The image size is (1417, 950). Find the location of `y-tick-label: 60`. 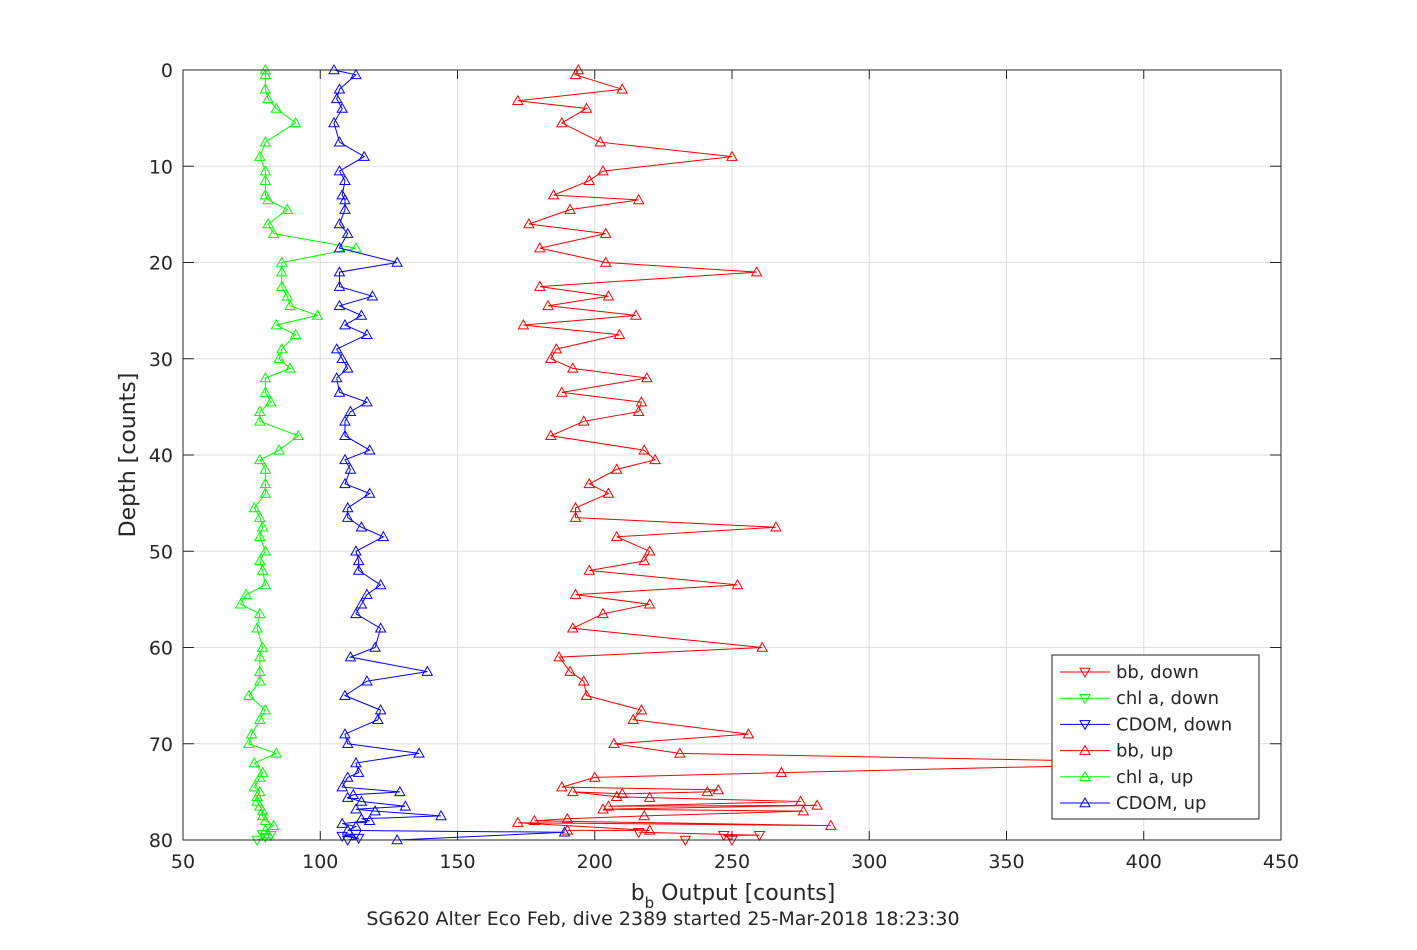

y-tick-label: 60 is located at coordinates (161, 649).